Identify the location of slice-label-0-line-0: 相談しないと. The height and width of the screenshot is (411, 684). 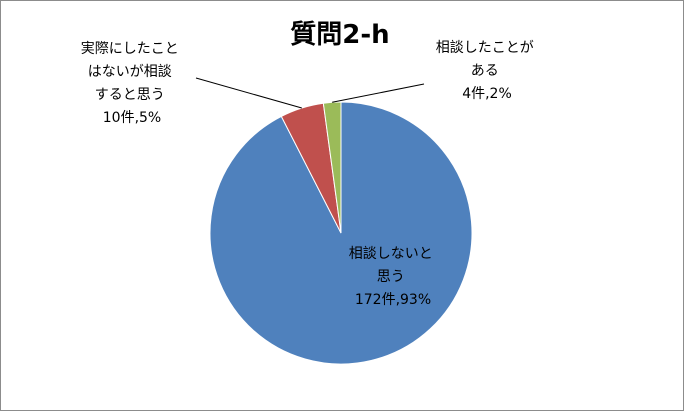
(391, 254).